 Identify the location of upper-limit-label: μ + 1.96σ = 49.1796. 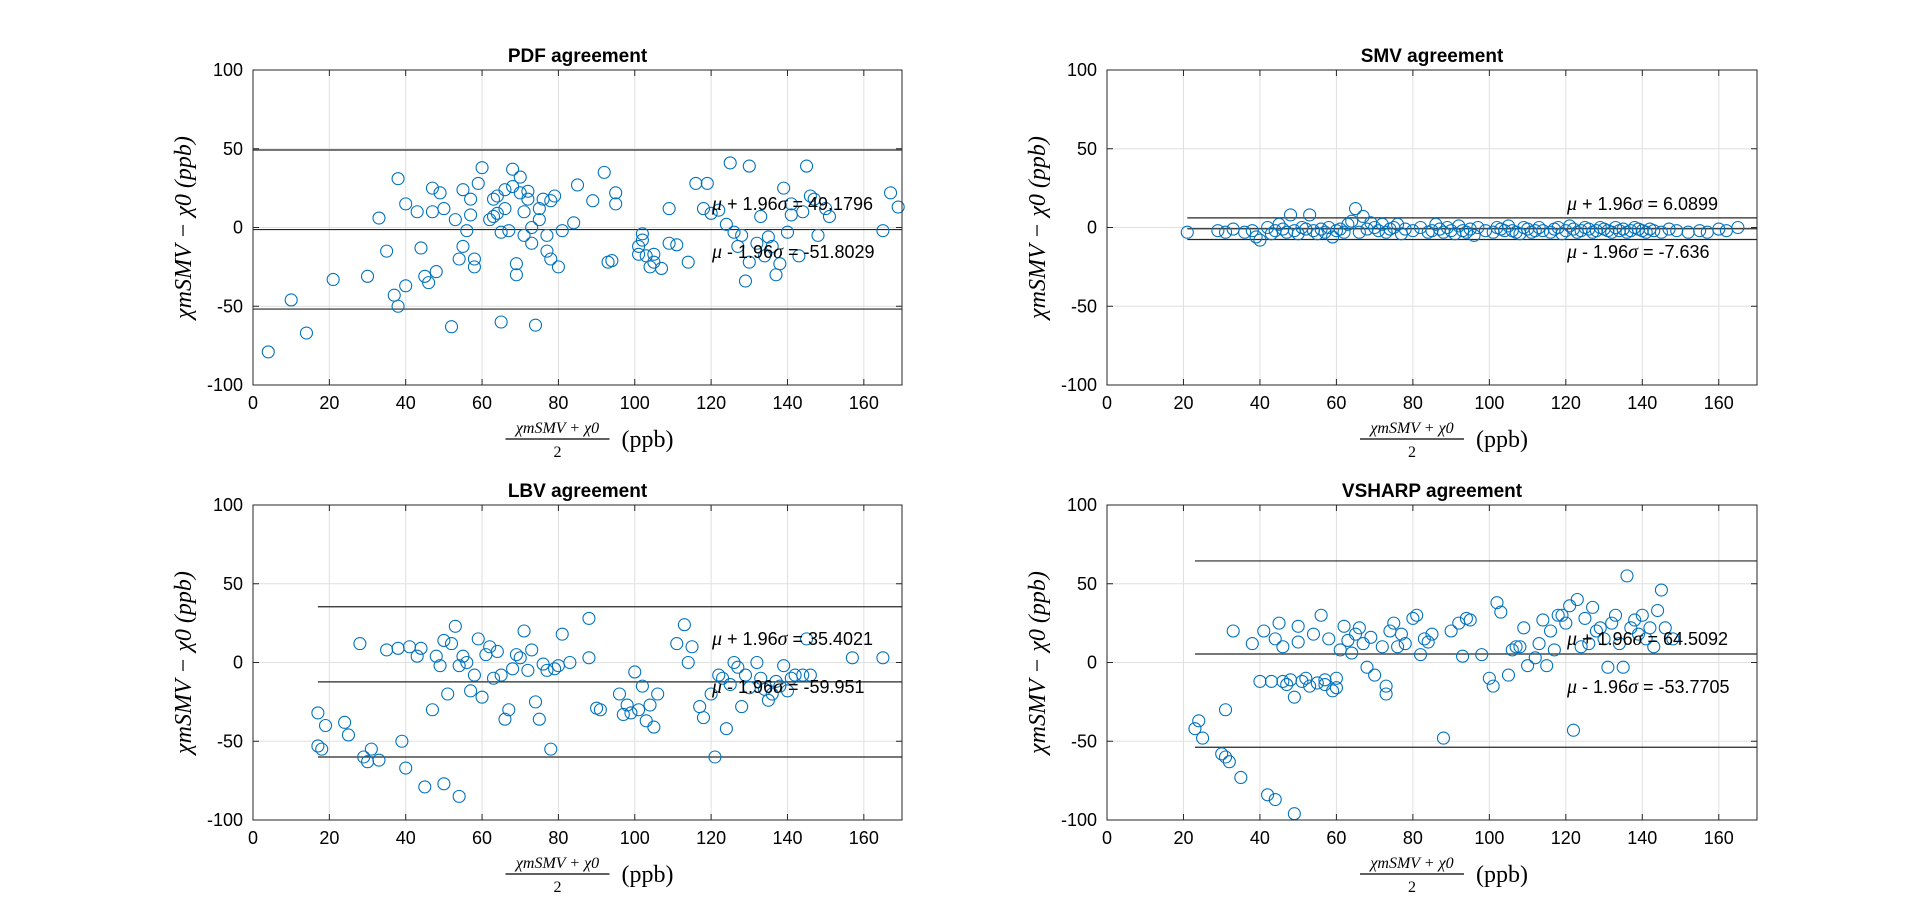
(792, 204).